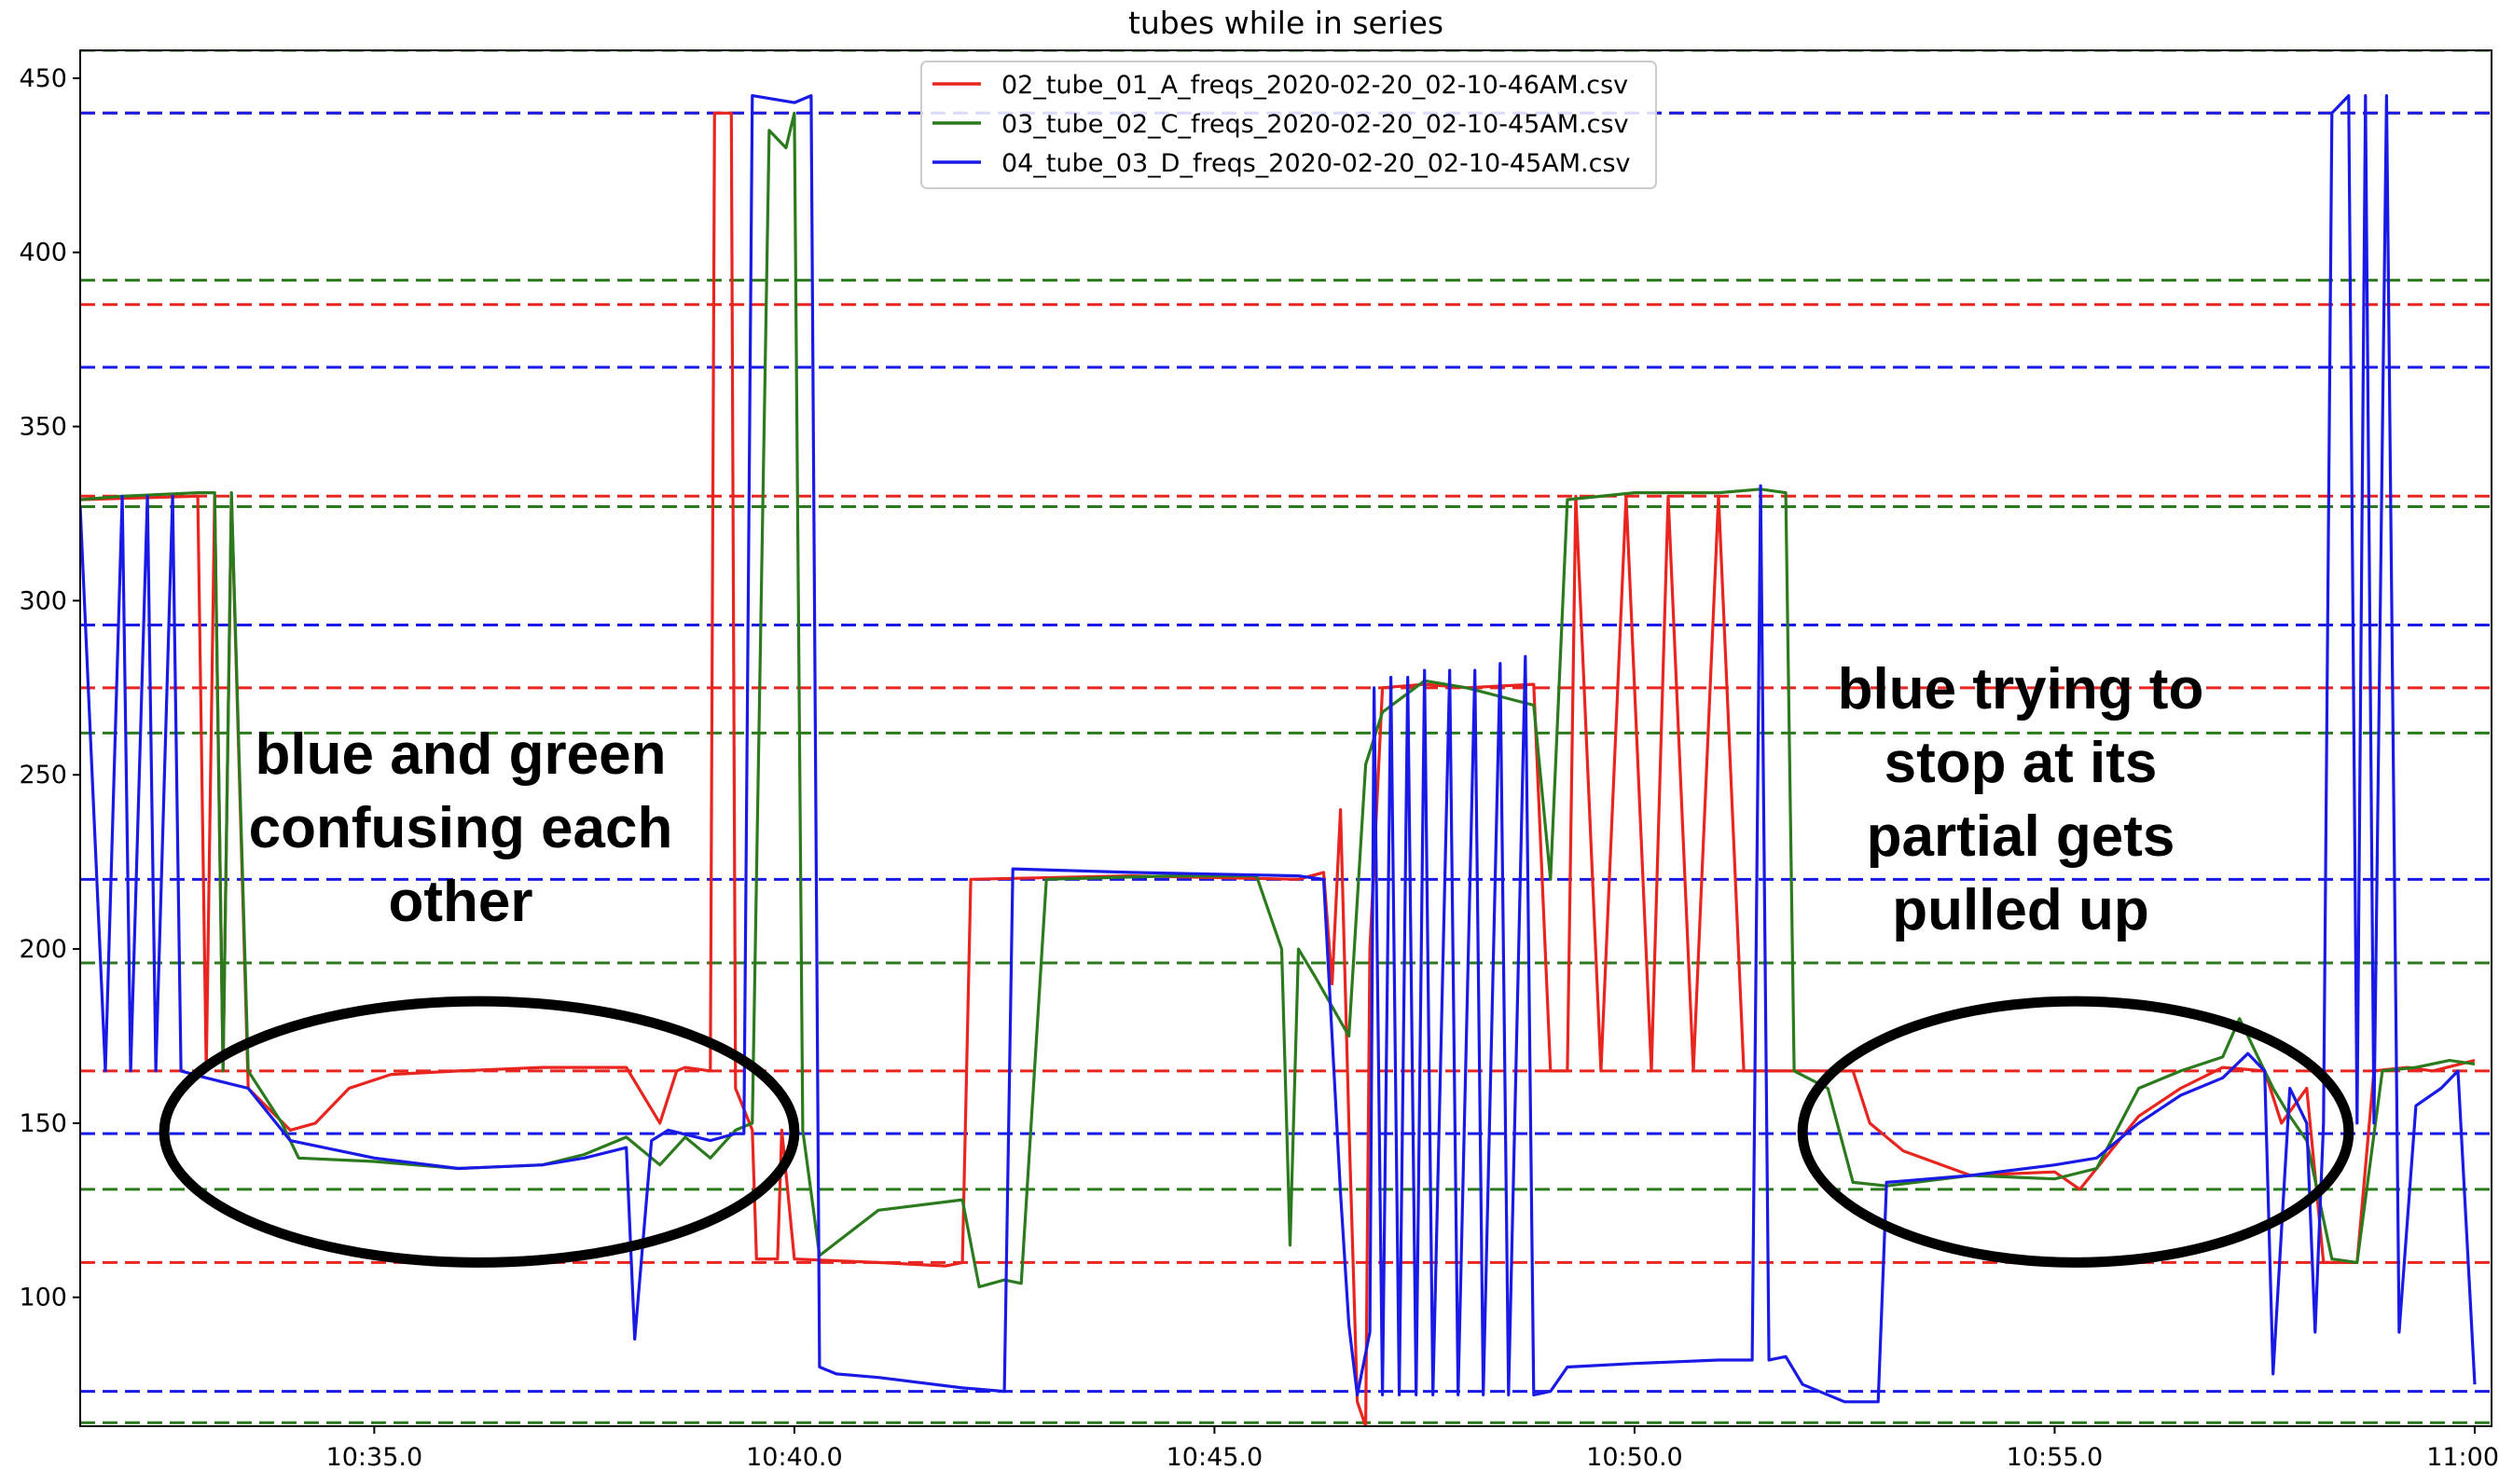 The image size is (2499, 1484). What do you see at coordinates (43, 253) in the screenshot?
I see `y-tick-label: 400` at bounding box center [43, 253].